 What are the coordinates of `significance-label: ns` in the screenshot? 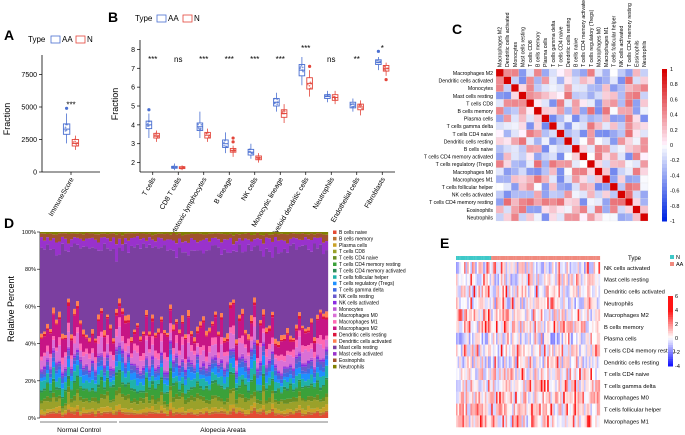 It's located at (178, 59).